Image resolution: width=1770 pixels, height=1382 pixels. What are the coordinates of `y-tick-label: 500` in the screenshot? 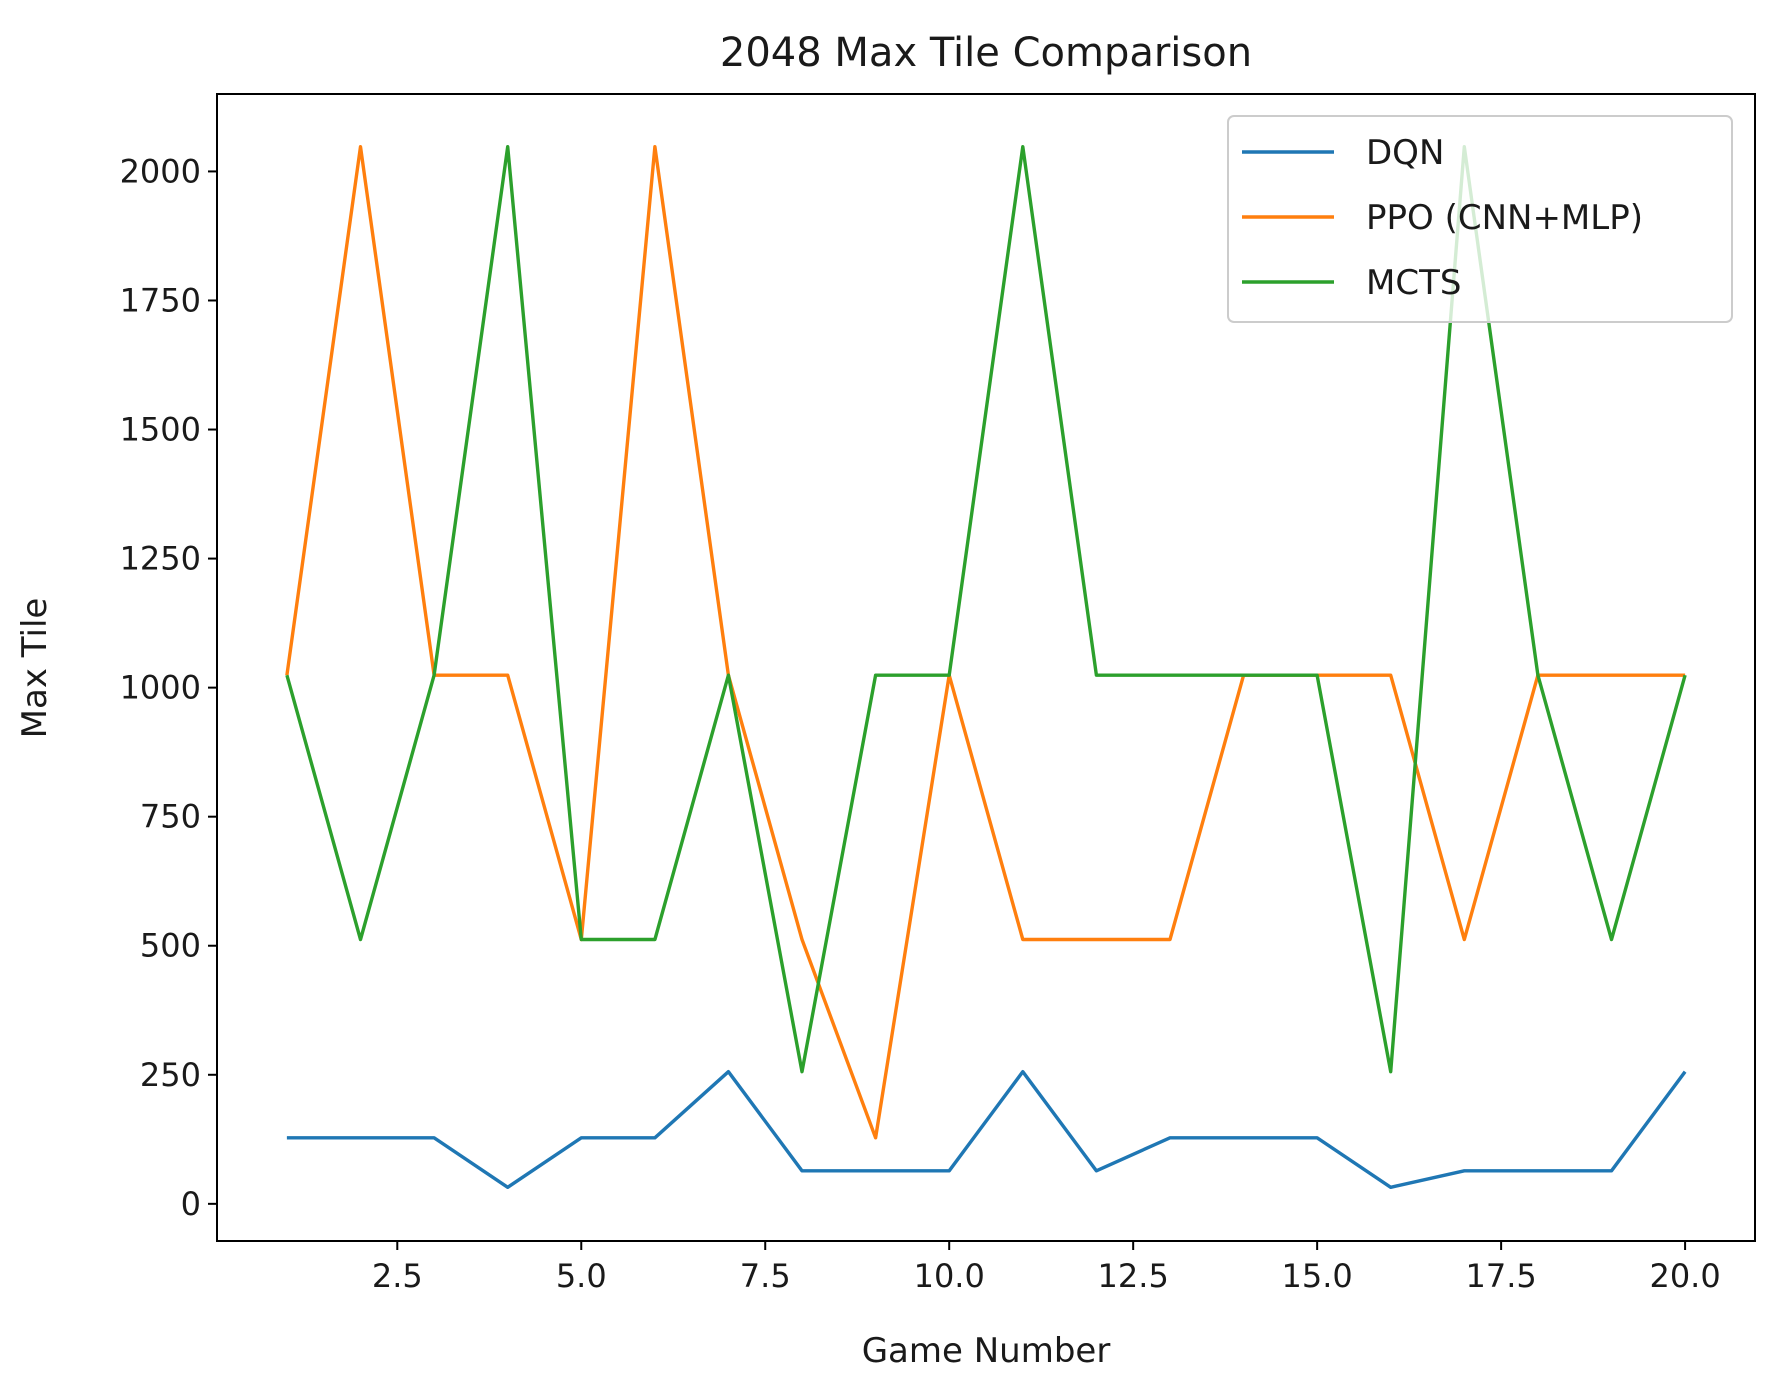 It's located at (170, 946).